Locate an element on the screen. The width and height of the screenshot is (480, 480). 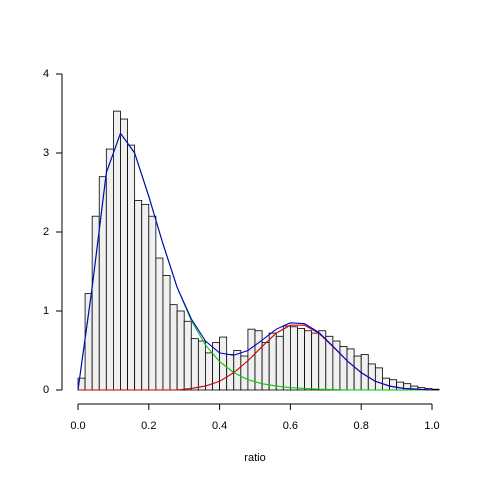
y-tick-label: 4 is located at coordinates (46, 74).